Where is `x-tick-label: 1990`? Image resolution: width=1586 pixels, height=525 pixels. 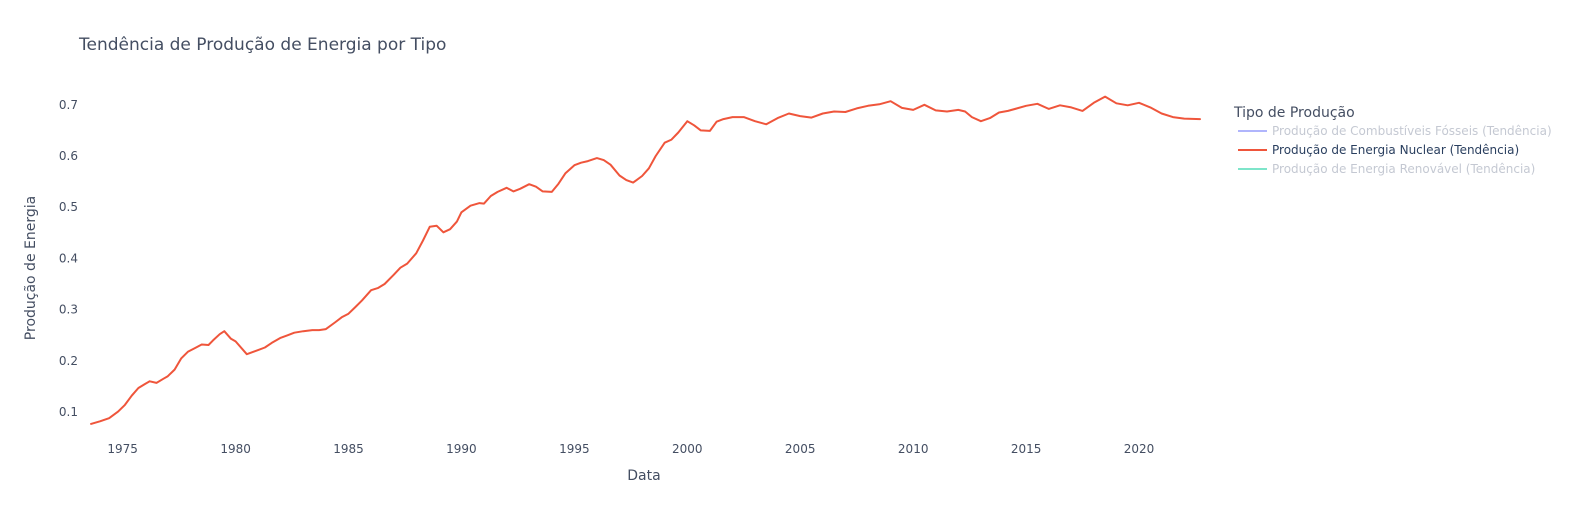
x-tick-label: 1990 is located at coordinates (461, 449).